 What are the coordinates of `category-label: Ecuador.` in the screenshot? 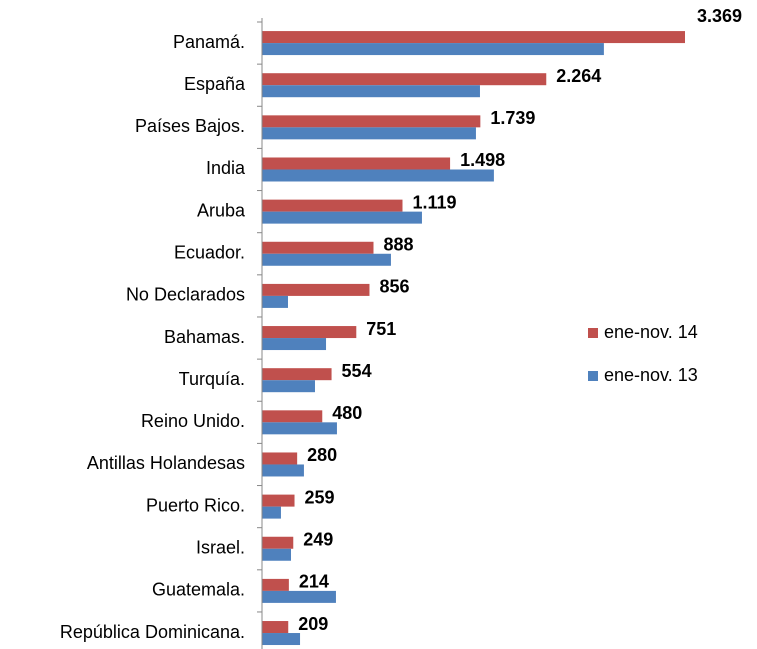 It's located at (209, 253).